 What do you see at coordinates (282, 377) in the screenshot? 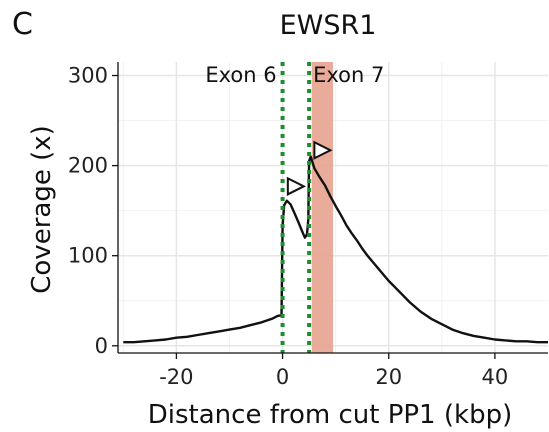
I see `x-tick-label: 0` at bounding box center [282, 377].